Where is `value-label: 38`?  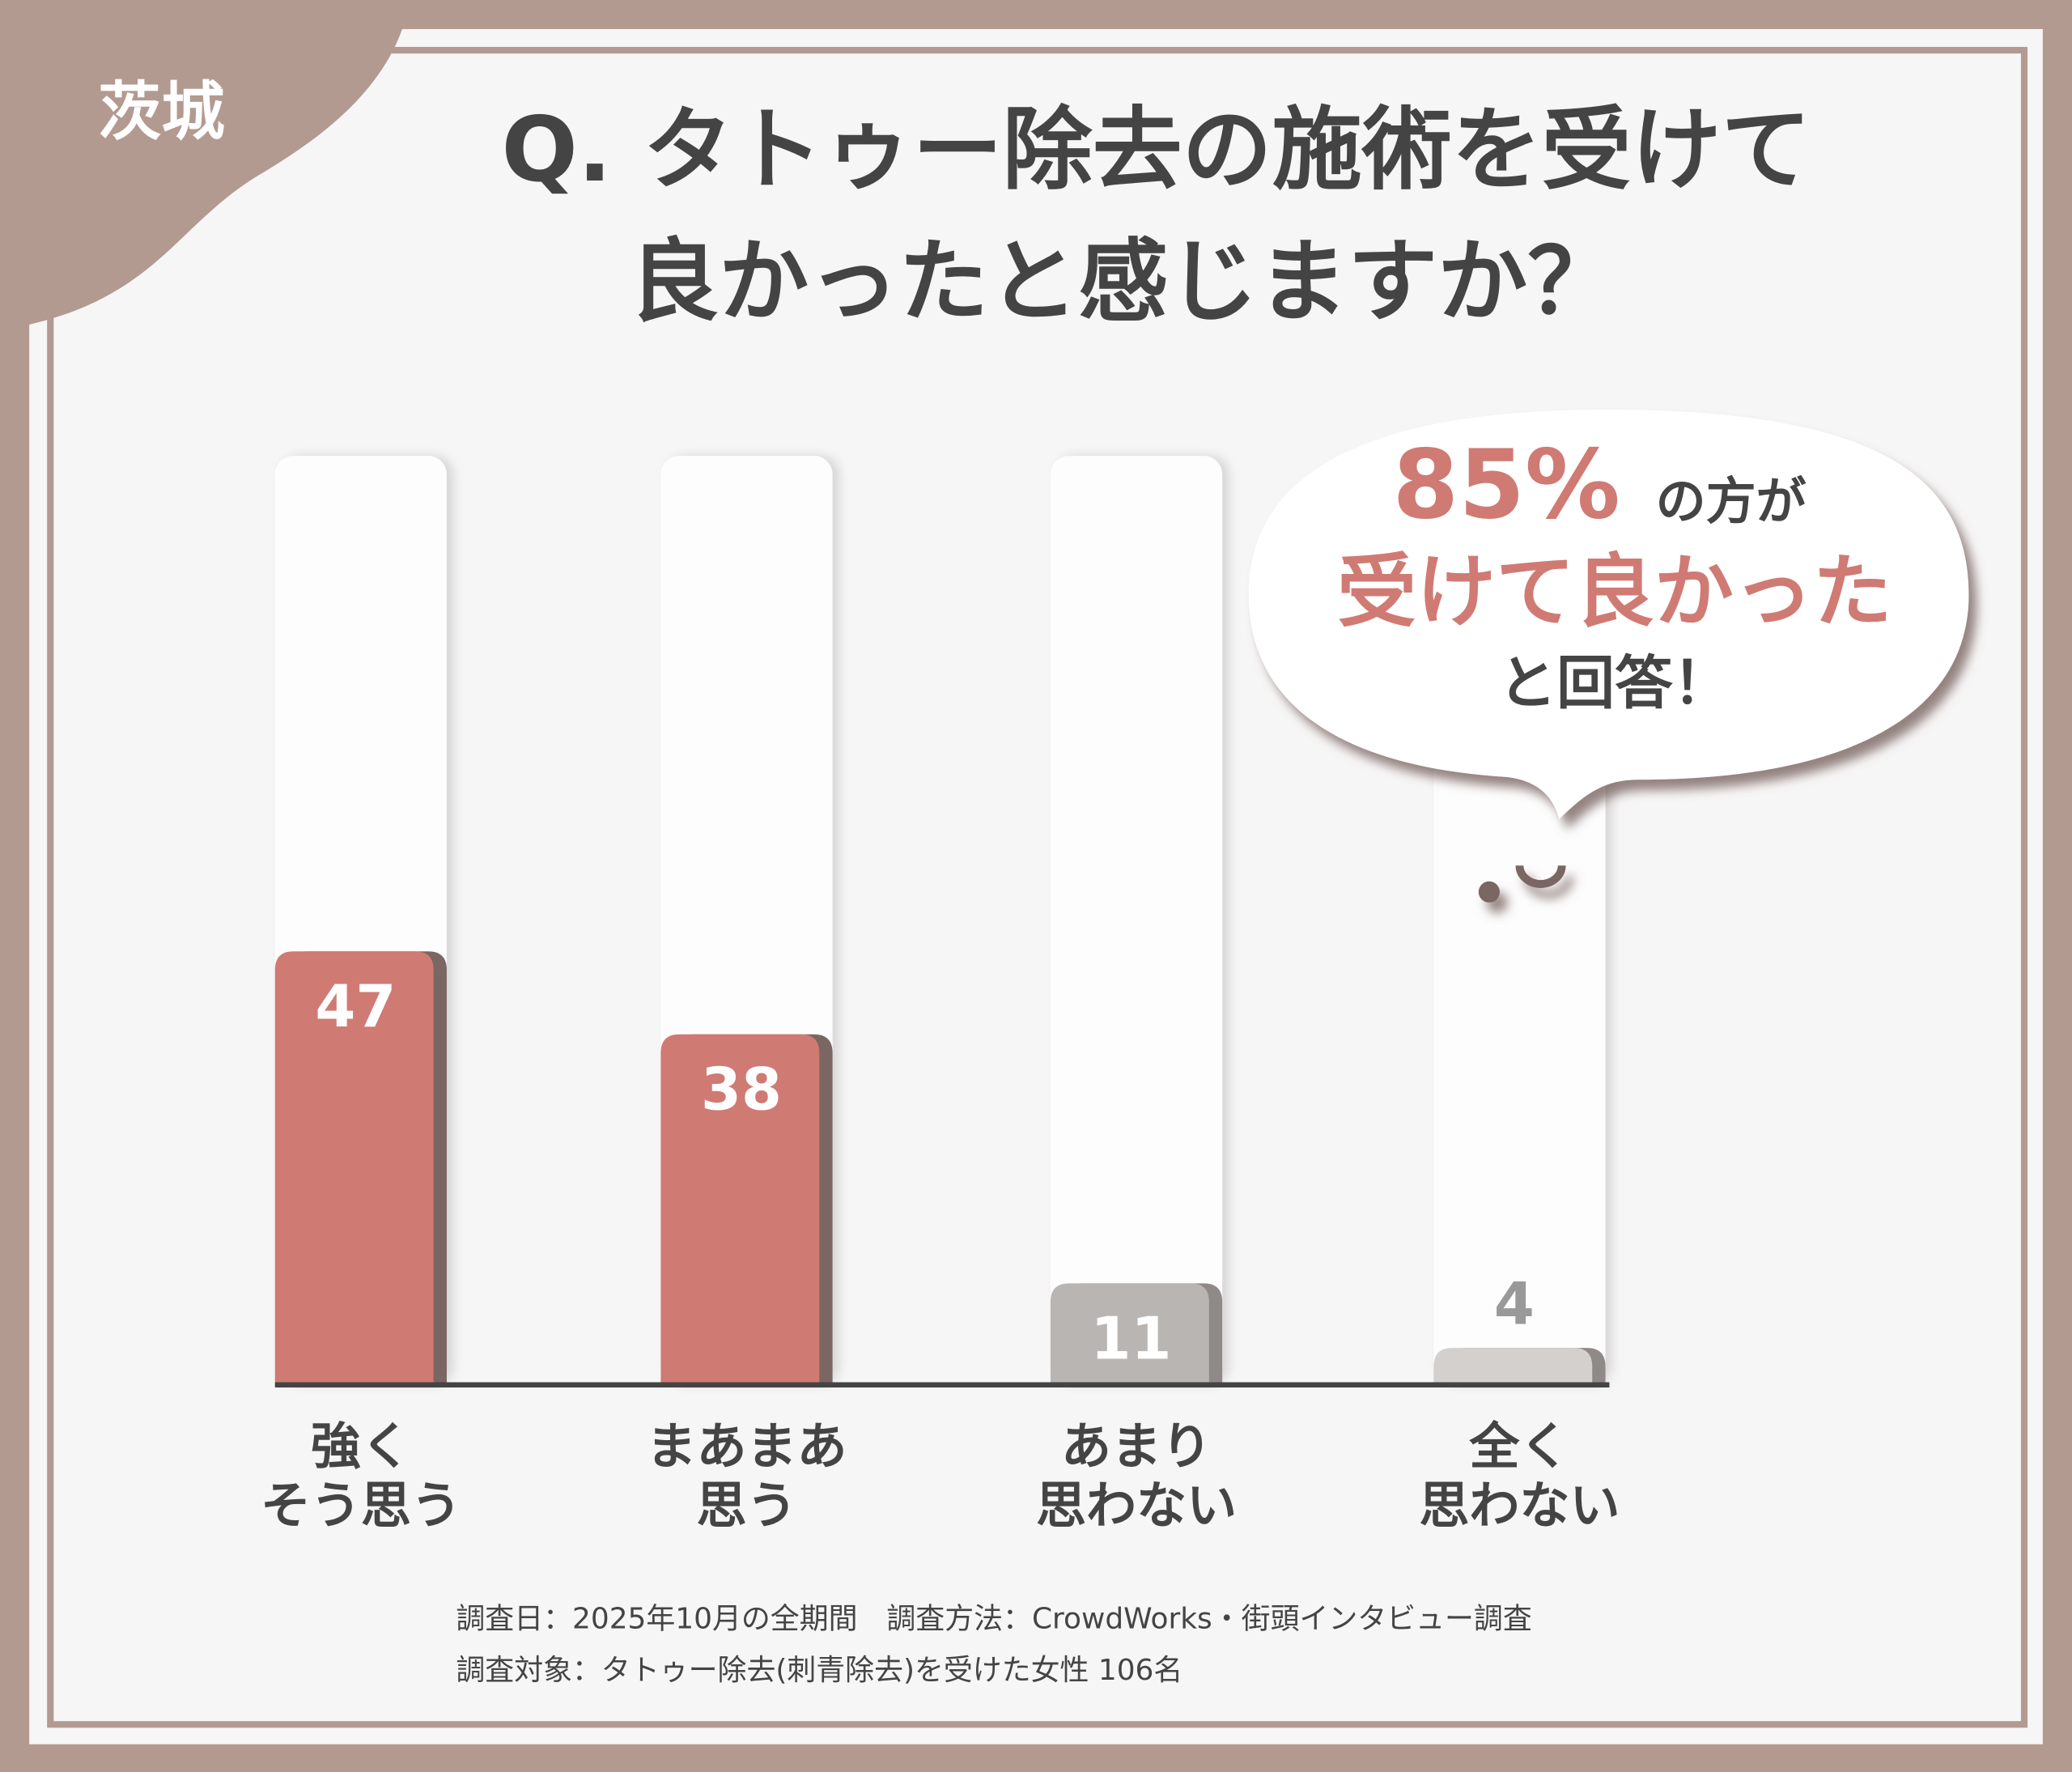 value-label: 38 is located at coordinates (741, 1090).